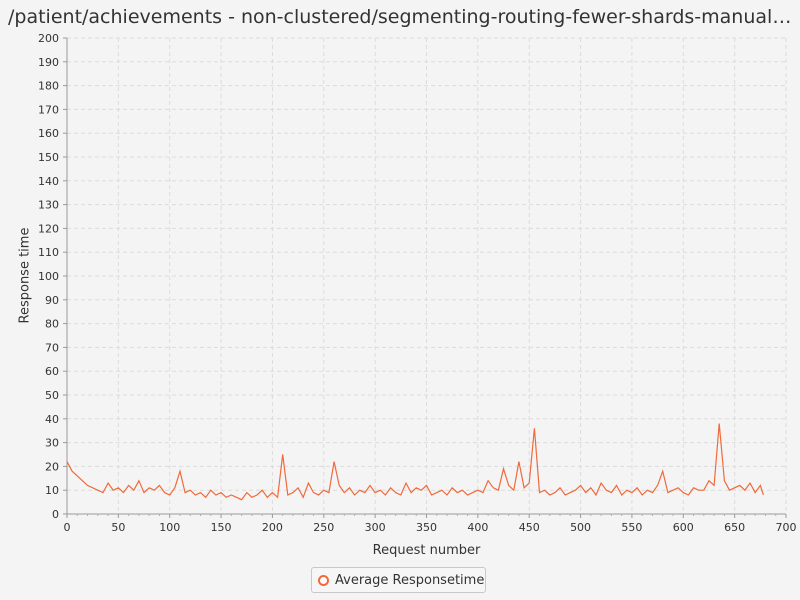 The height and width of the screenshot is (600, 800). I want to click on y-tick-label: 150, so click(48, 157).